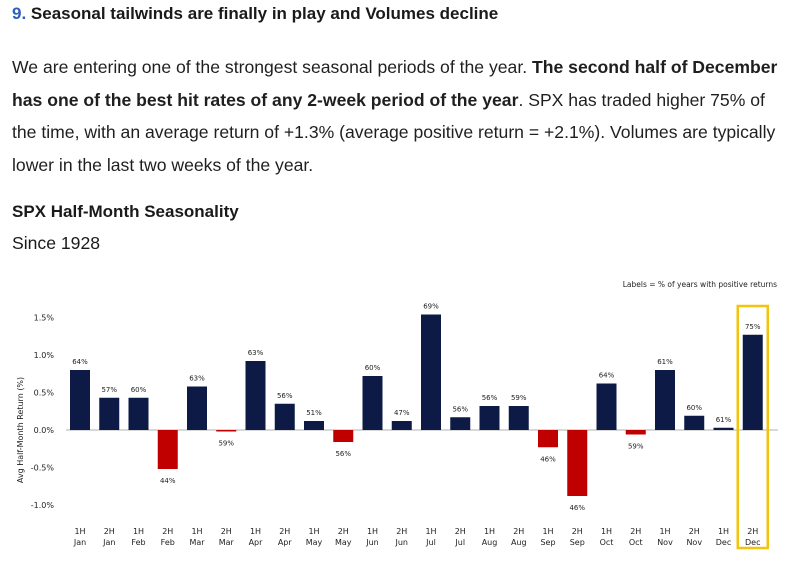 Image resolution: width=793 pixels, height=564 pixels. What do you see at coordinates (402, 413) in the screenshot?
I see `bar-label: 47%` at bounding box center [402, 413].